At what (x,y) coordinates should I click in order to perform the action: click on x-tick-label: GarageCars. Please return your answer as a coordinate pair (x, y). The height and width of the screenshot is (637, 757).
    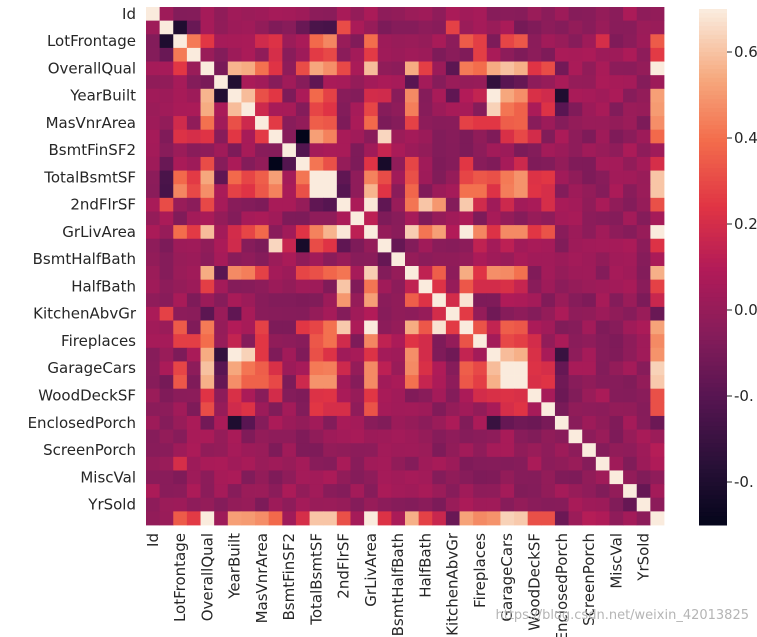
    Looking at the image, I should click on (507, 577).